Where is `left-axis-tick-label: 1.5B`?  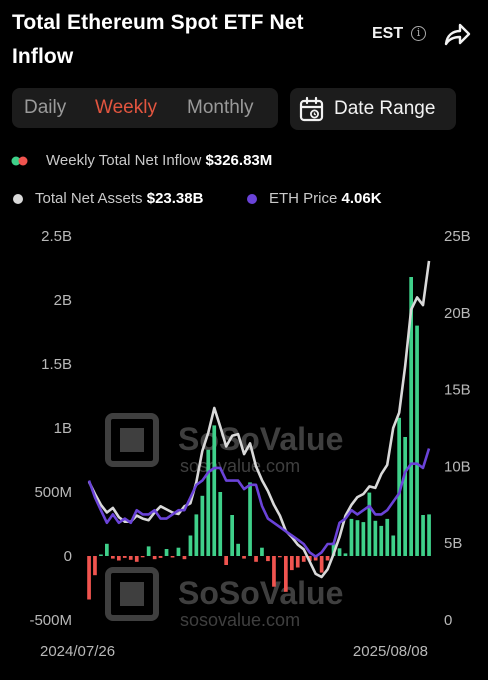
left-axis-tick-label: 1.5B is located at coordinates (56, 364).